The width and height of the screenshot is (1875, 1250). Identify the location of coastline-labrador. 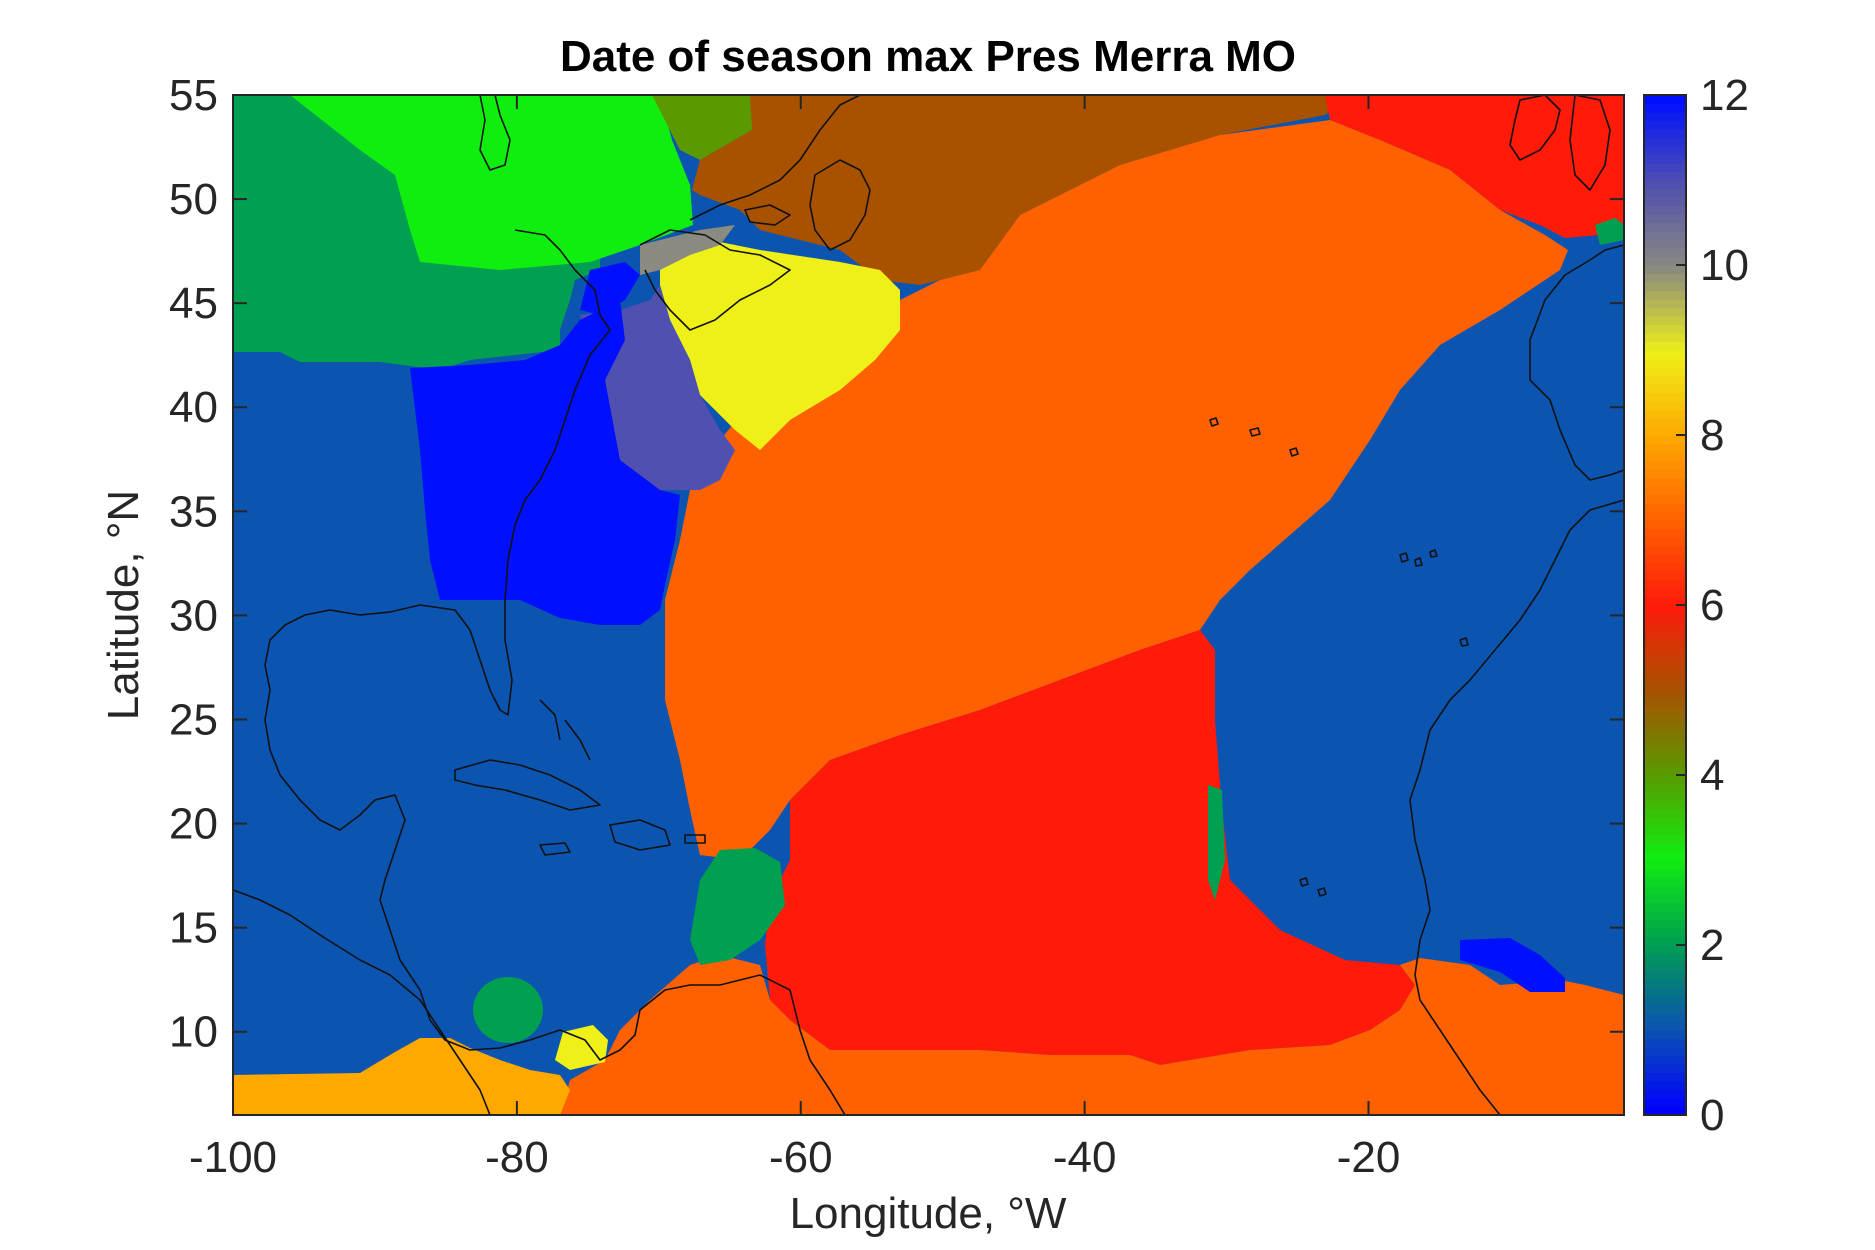
(775, 158).